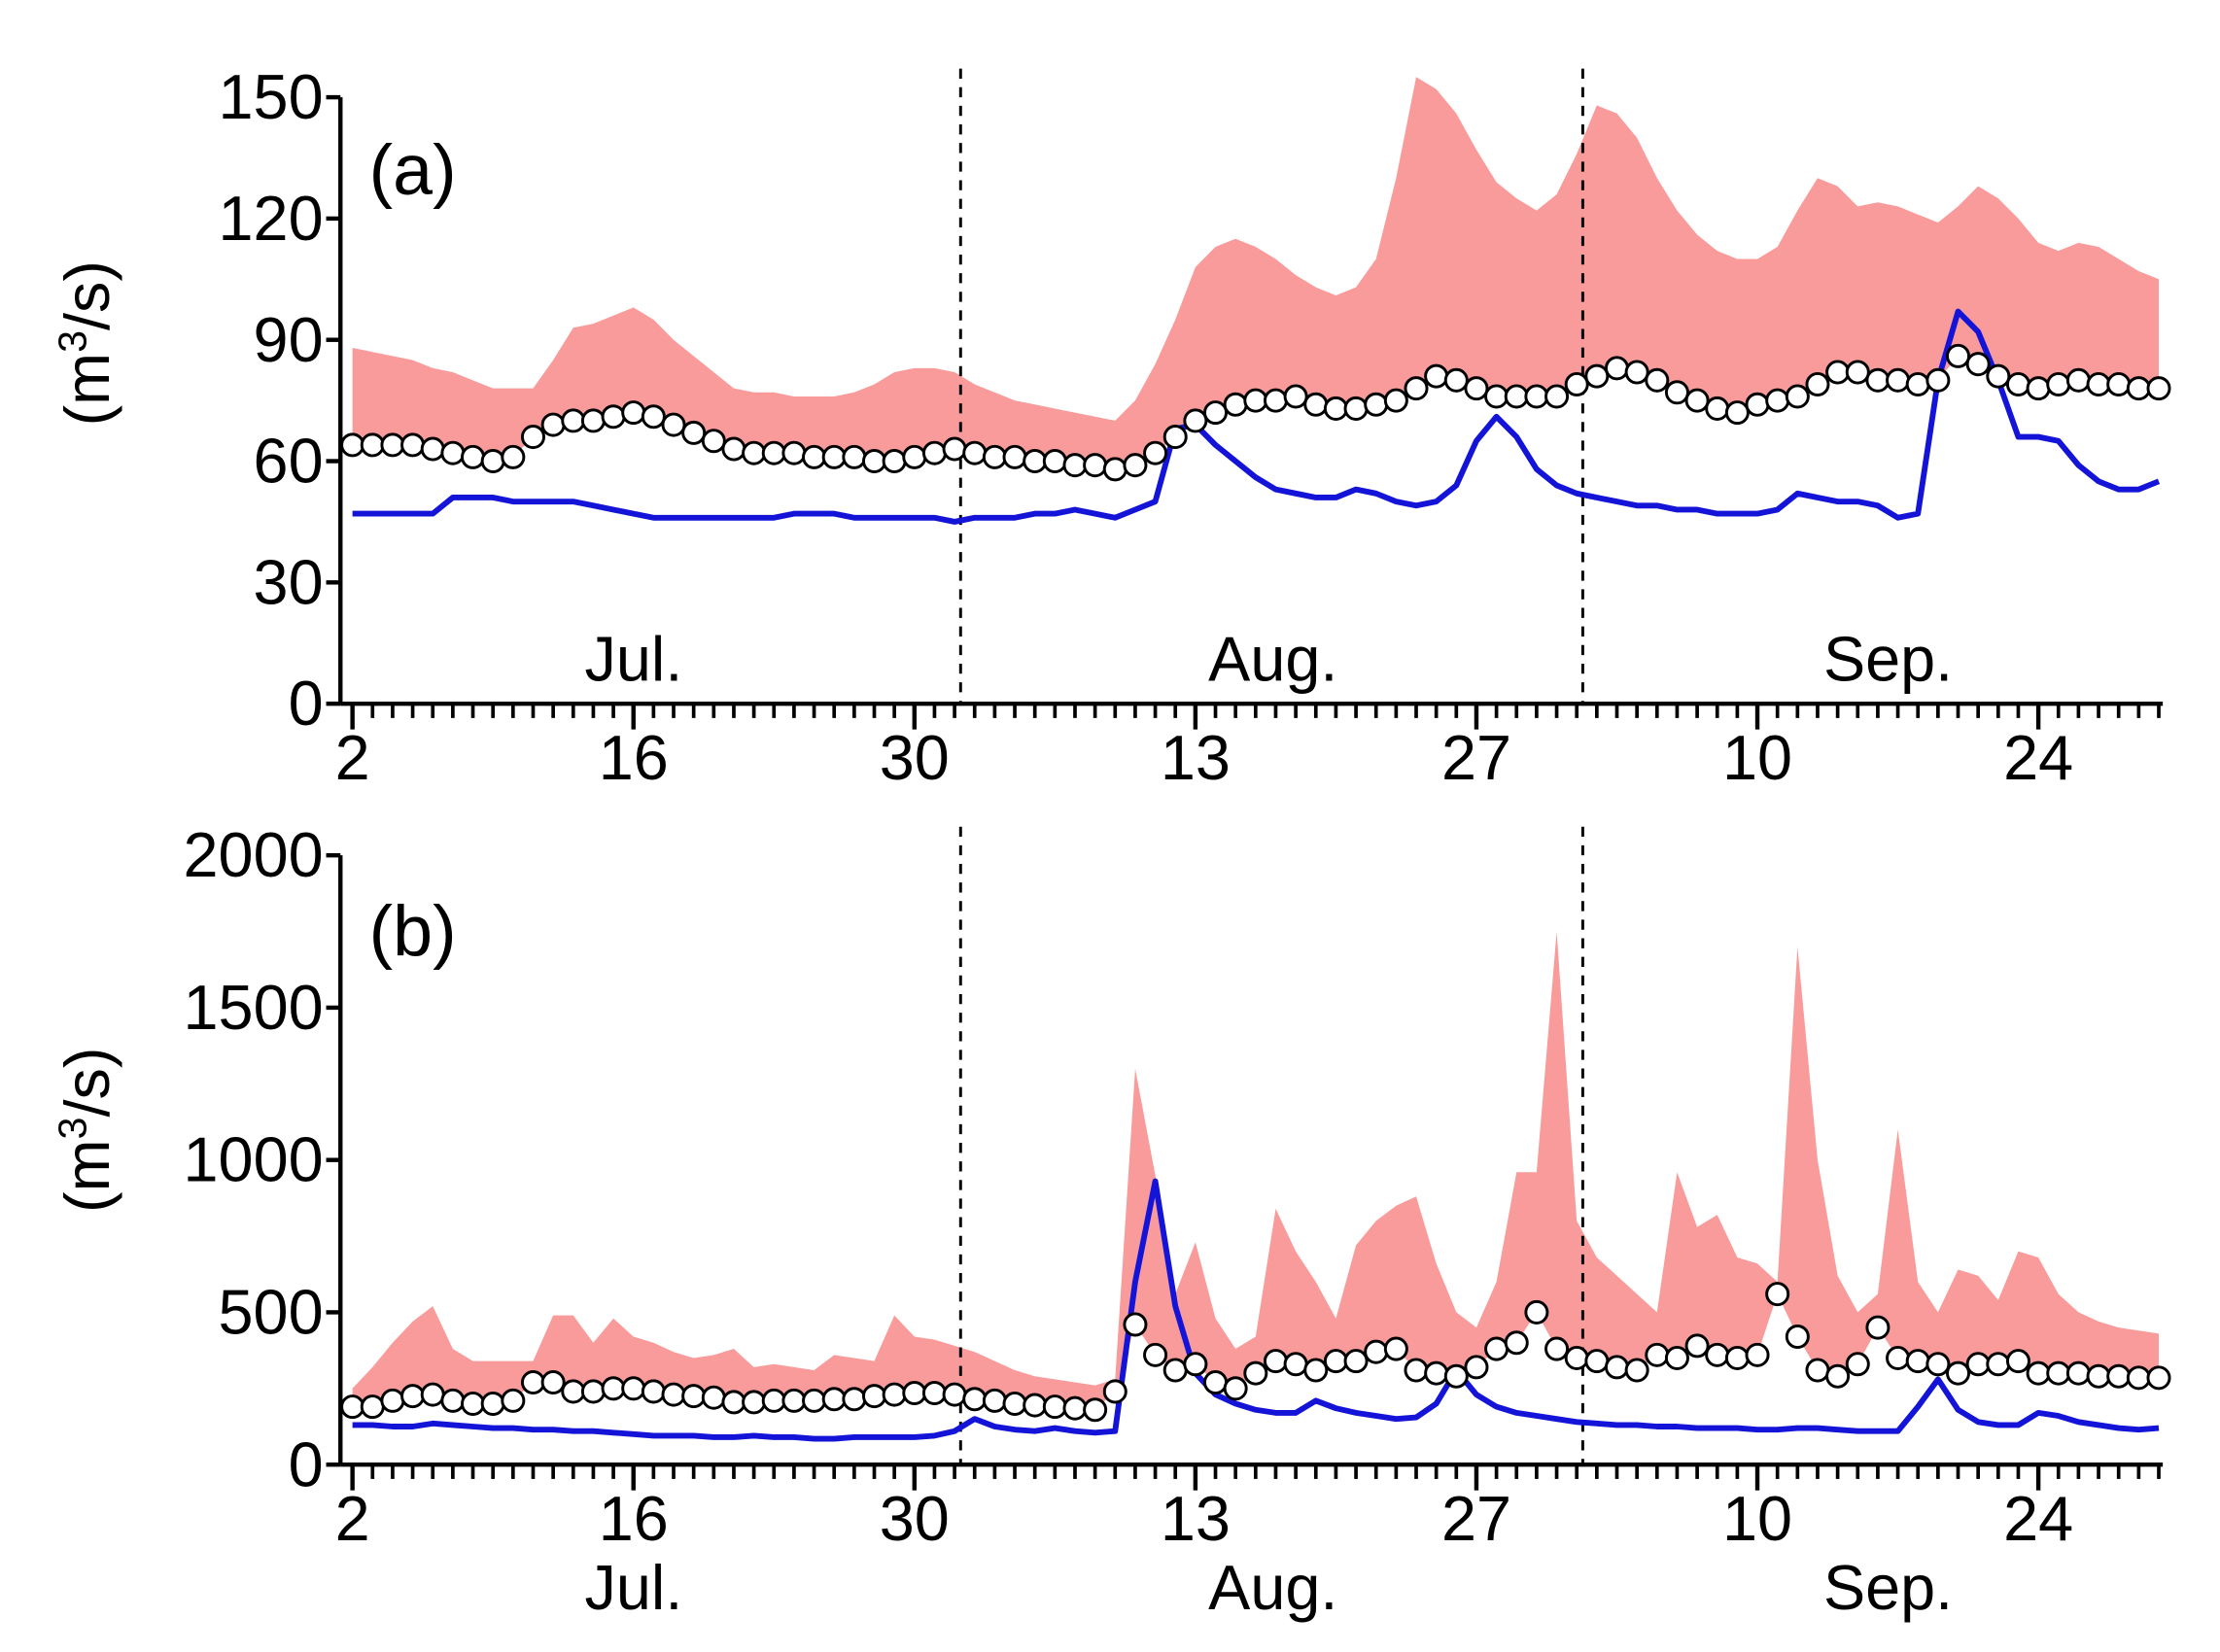  What do you see at coordinates (72, 342) in the screenshot?
I see `y-label-sup: 3` at bounding box center [72, 342].